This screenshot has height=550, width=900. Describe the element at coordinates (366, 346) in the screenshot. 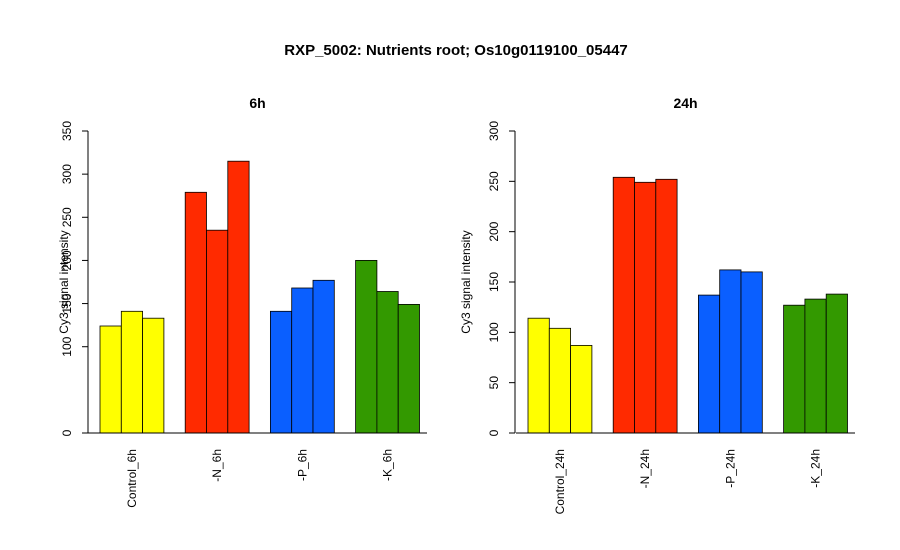

I see `bar--K_6h-1` at that location.